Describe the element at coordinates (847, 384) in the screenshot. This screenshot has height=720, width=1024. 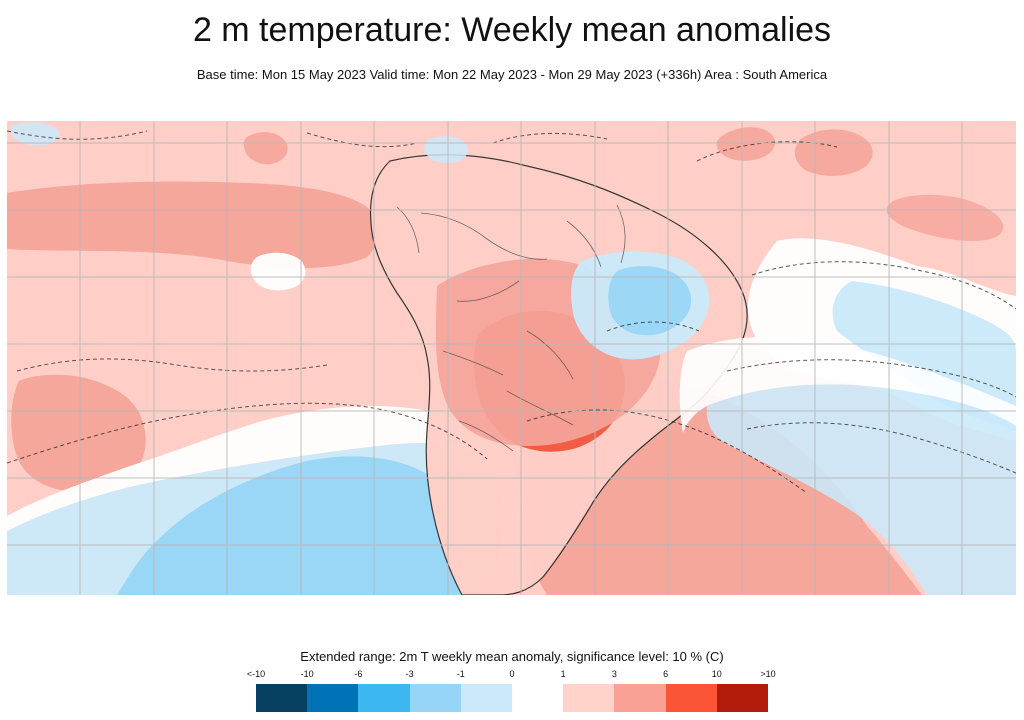
I see `neutral-east-atlantic-band` at that location.